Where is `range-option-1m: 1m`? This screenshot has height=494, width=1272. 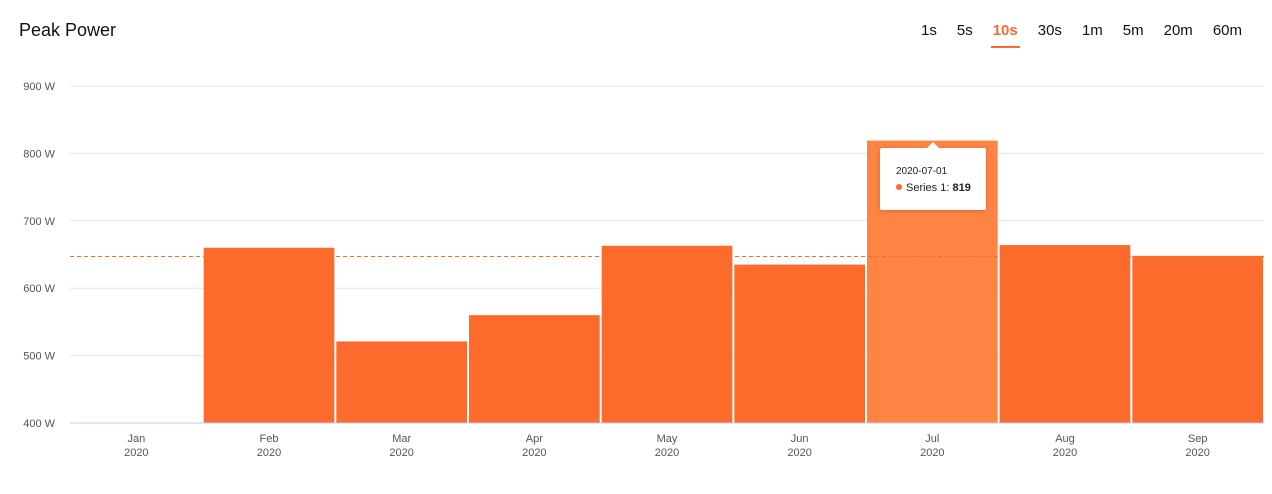 range-option-1m: 1m is located at coordinates (1092, 30).